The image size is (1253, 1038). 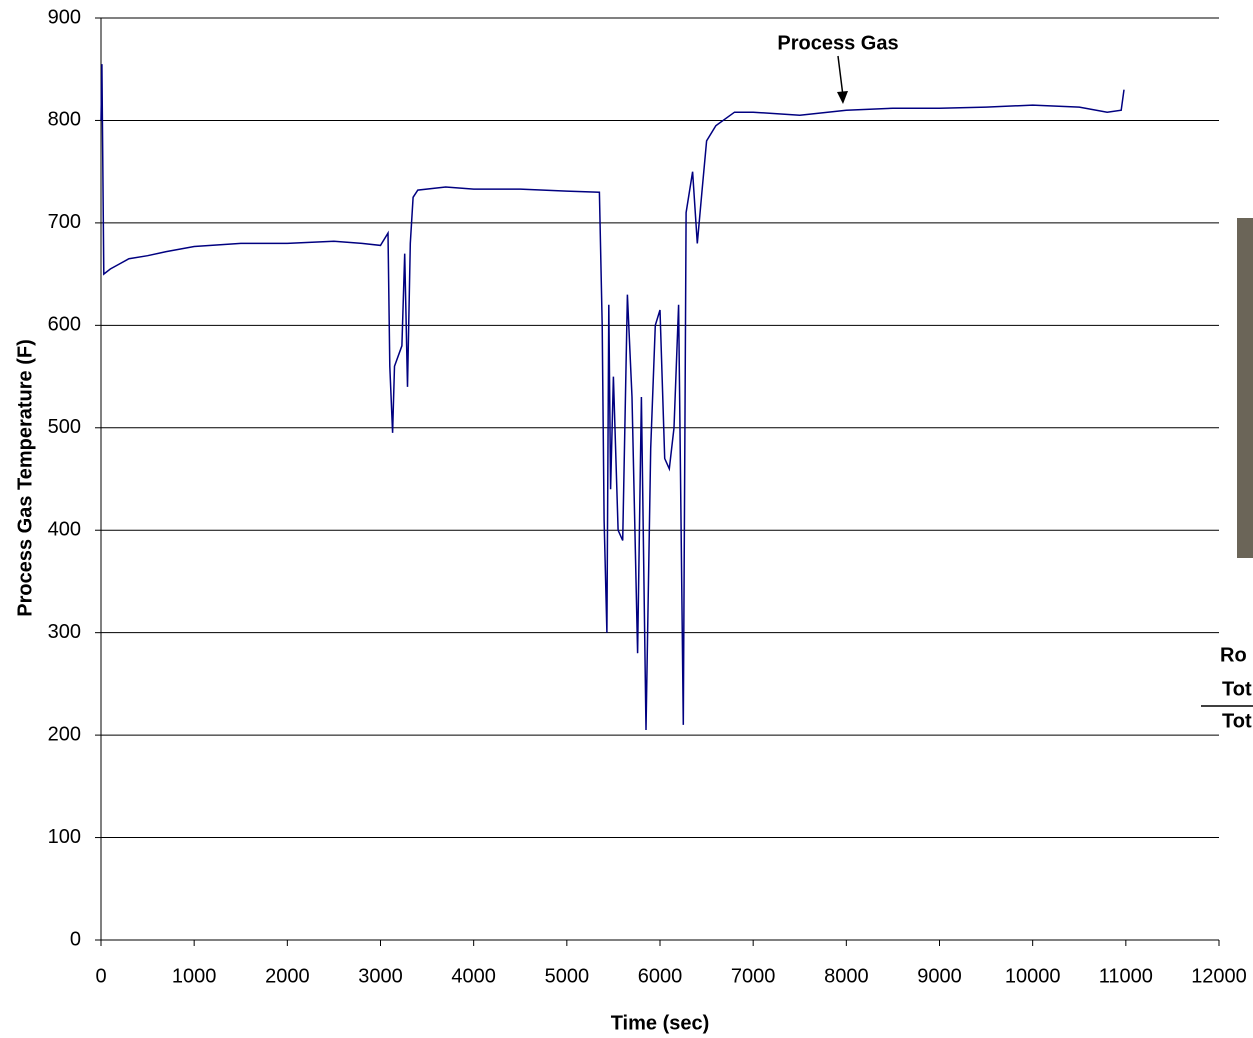 I want to click on y-tick-label: 100, so click(x=64, y=837).